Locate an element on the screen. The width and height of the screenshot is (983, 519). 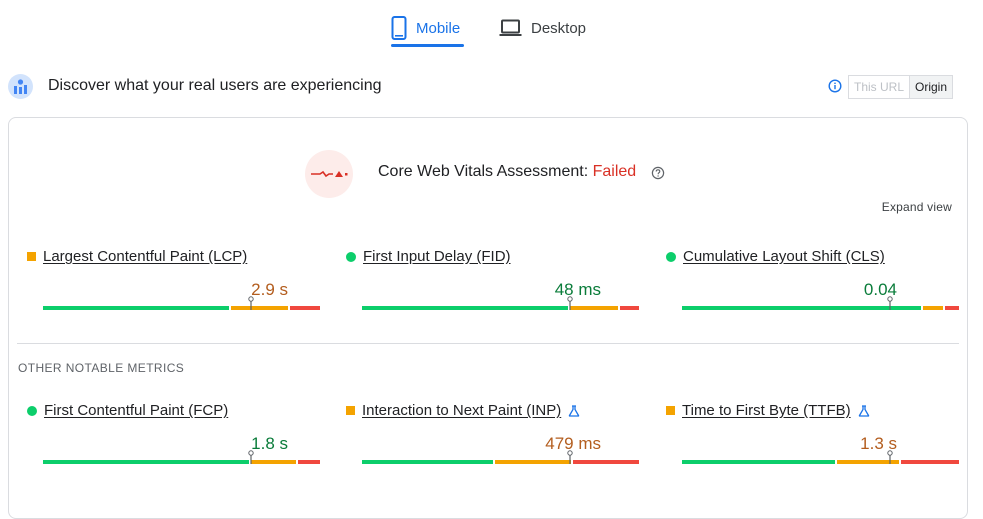
metric-value: 479 ms is located at coordinates (573, 443).